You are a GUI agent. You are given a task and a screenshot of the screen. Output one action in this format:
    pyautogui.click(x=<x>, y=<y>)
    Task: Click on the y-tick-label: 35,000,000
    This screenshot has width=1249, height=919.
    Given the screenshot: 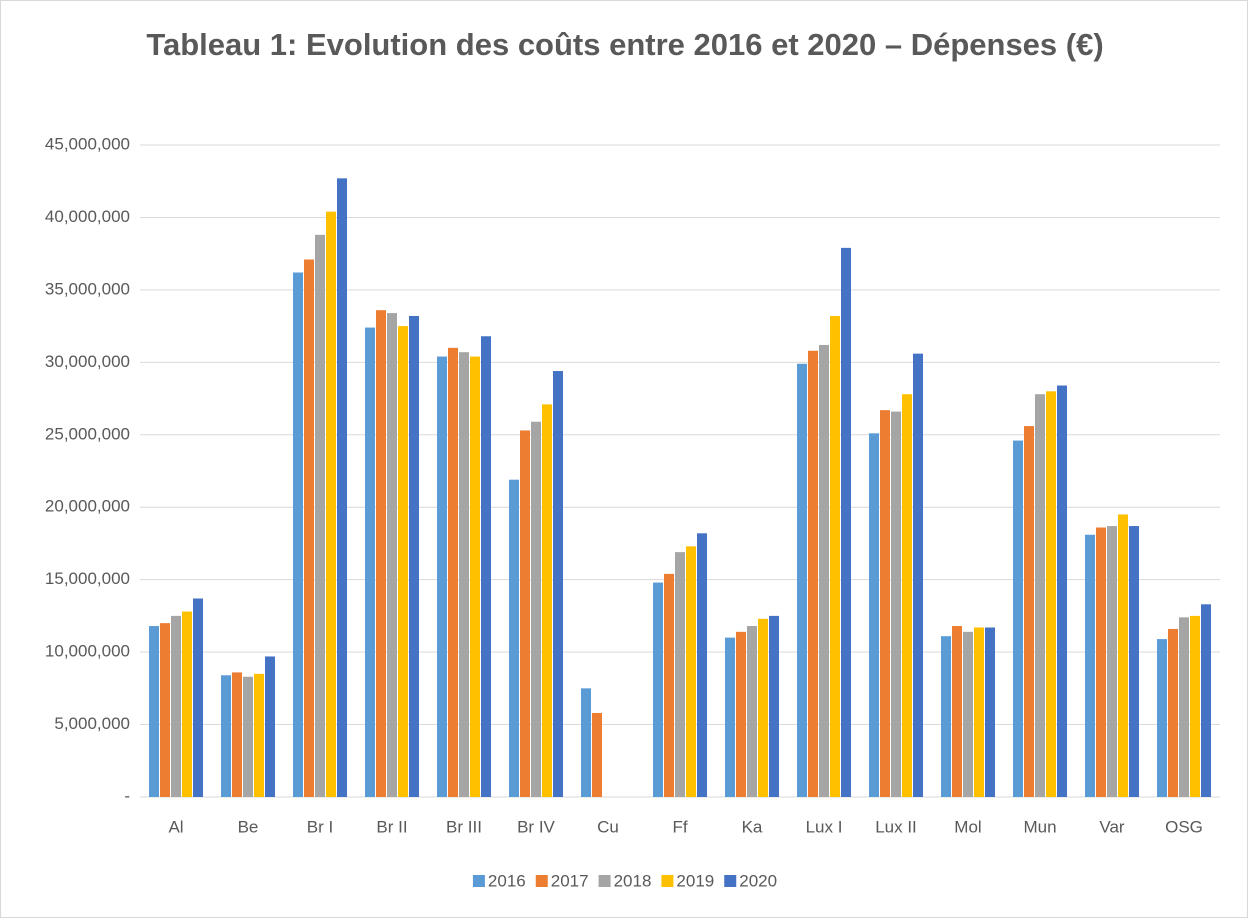 What is the action you would take?
    pyautogui.click(x=87, y=288)
    